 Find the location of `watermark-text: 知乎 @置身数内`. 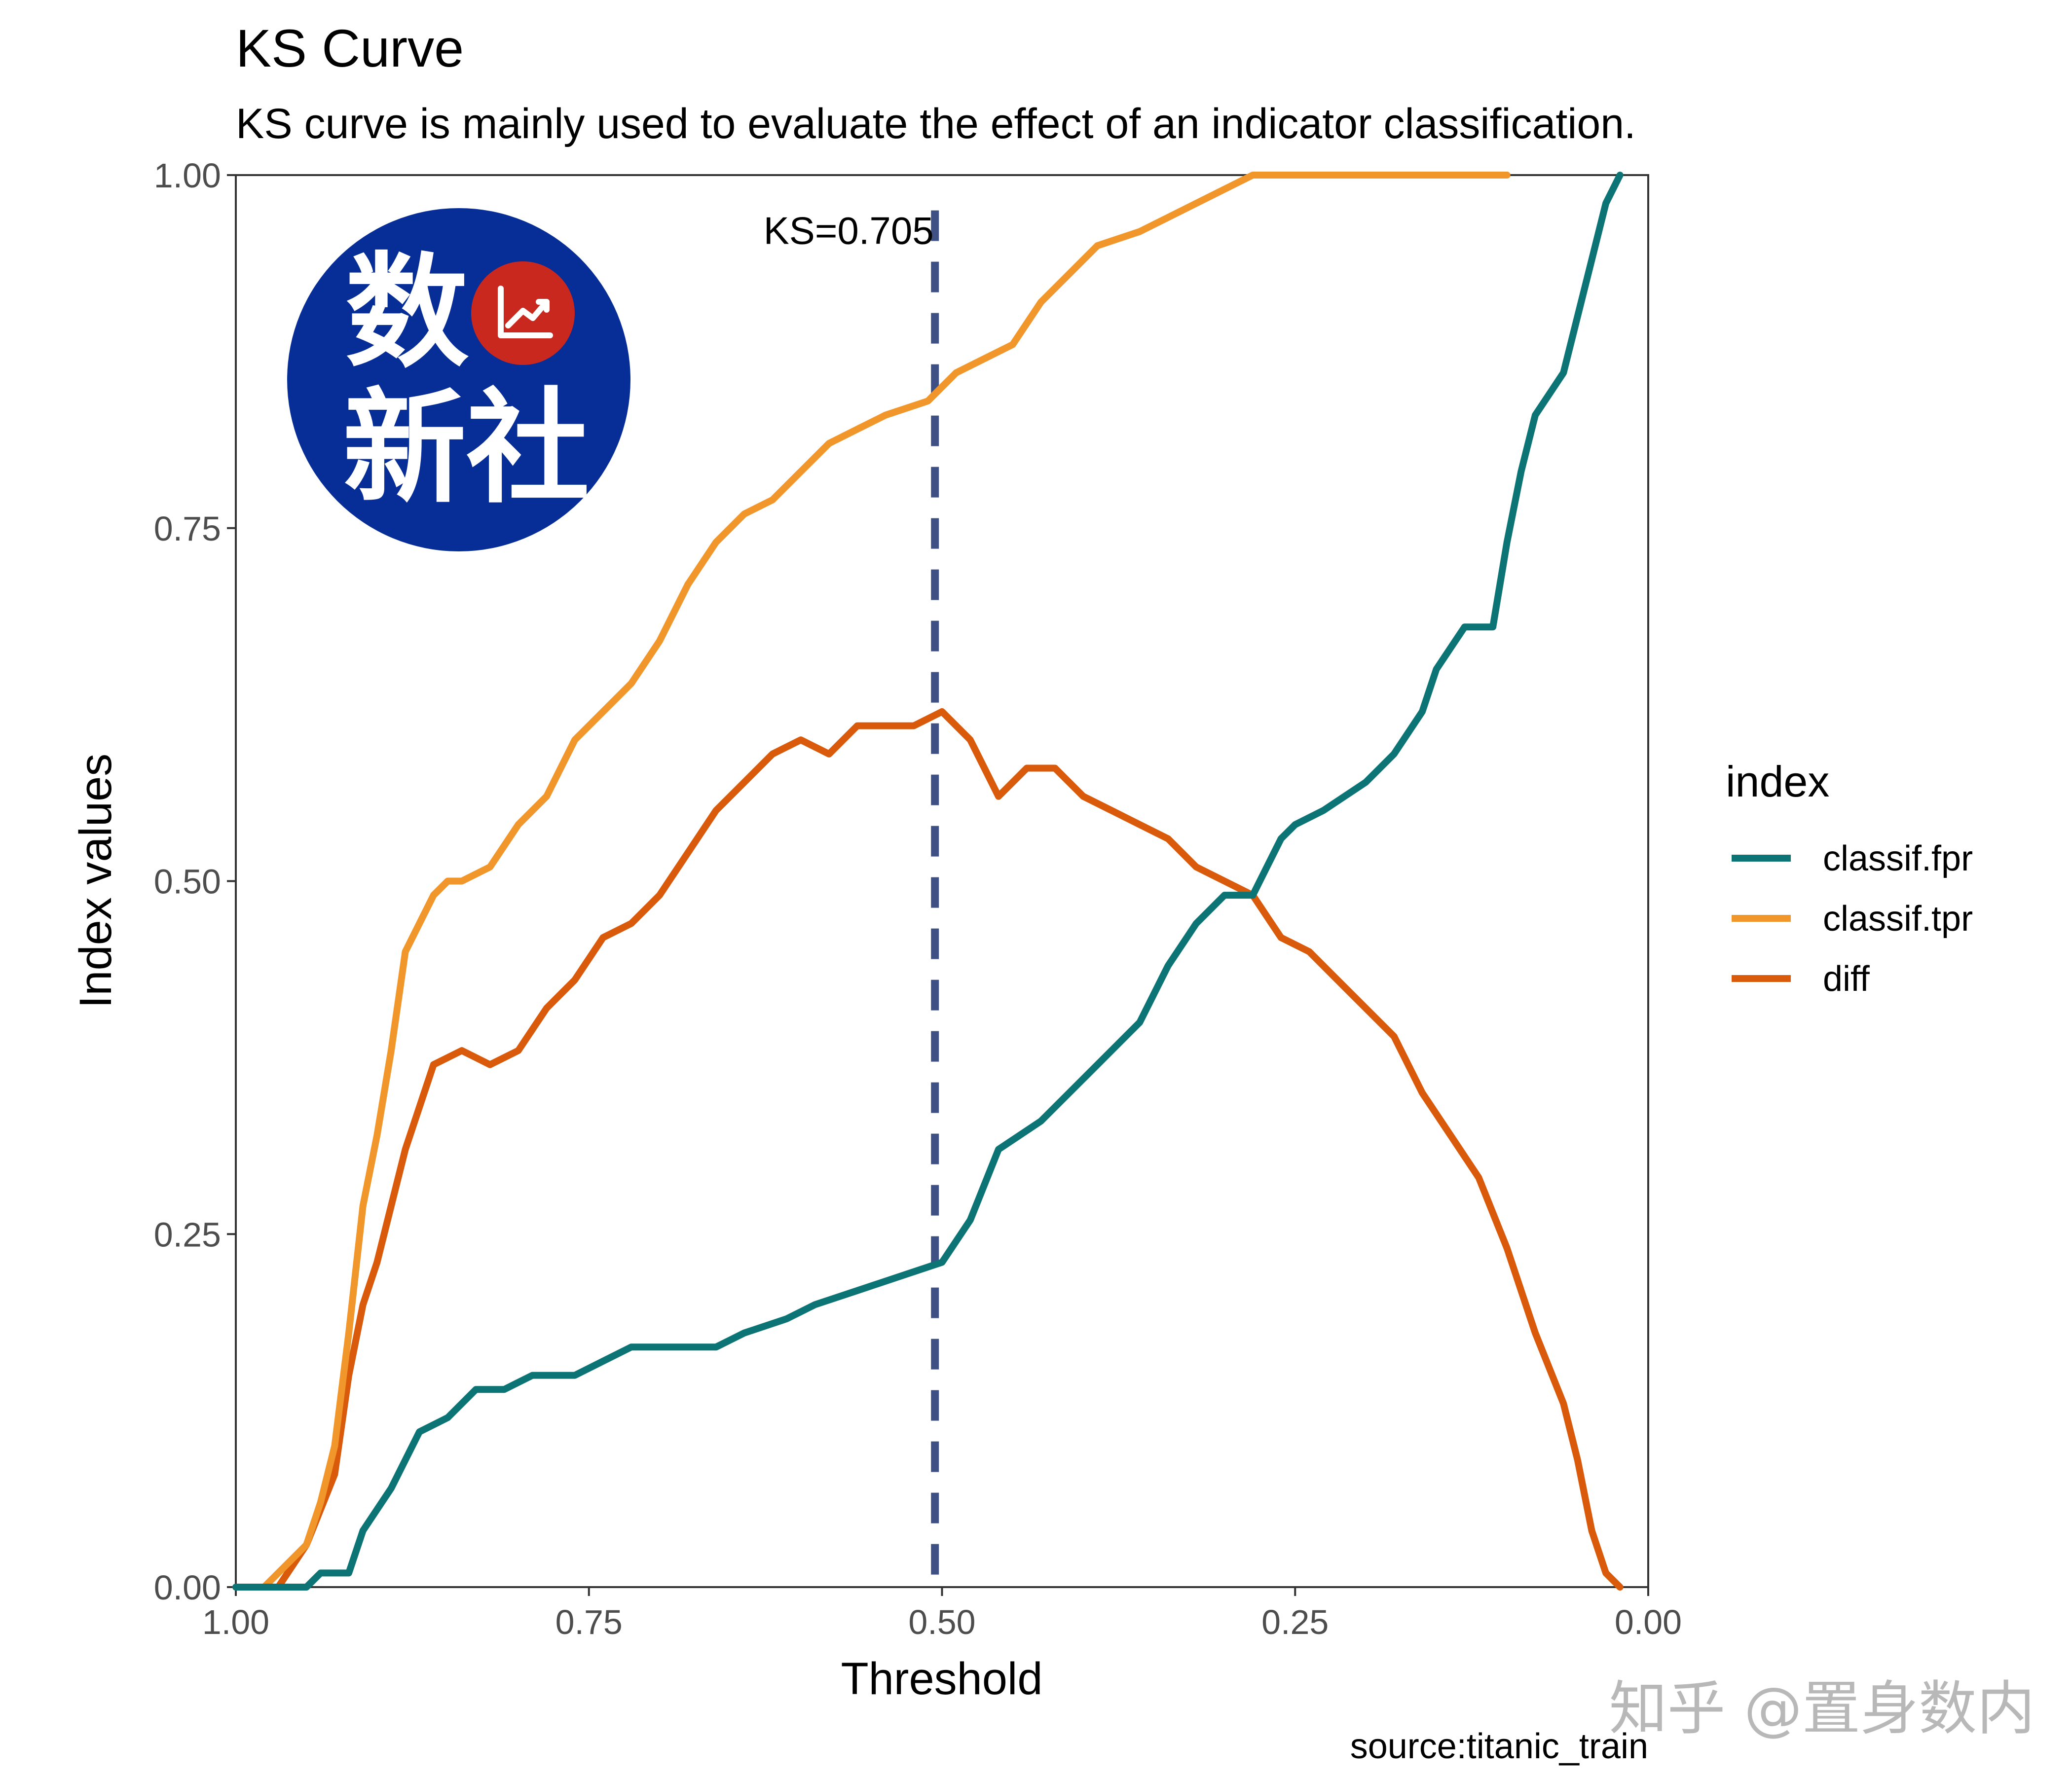

watermark-text: 知乎 @置身数内 is located at coordinates (1822, 1708).